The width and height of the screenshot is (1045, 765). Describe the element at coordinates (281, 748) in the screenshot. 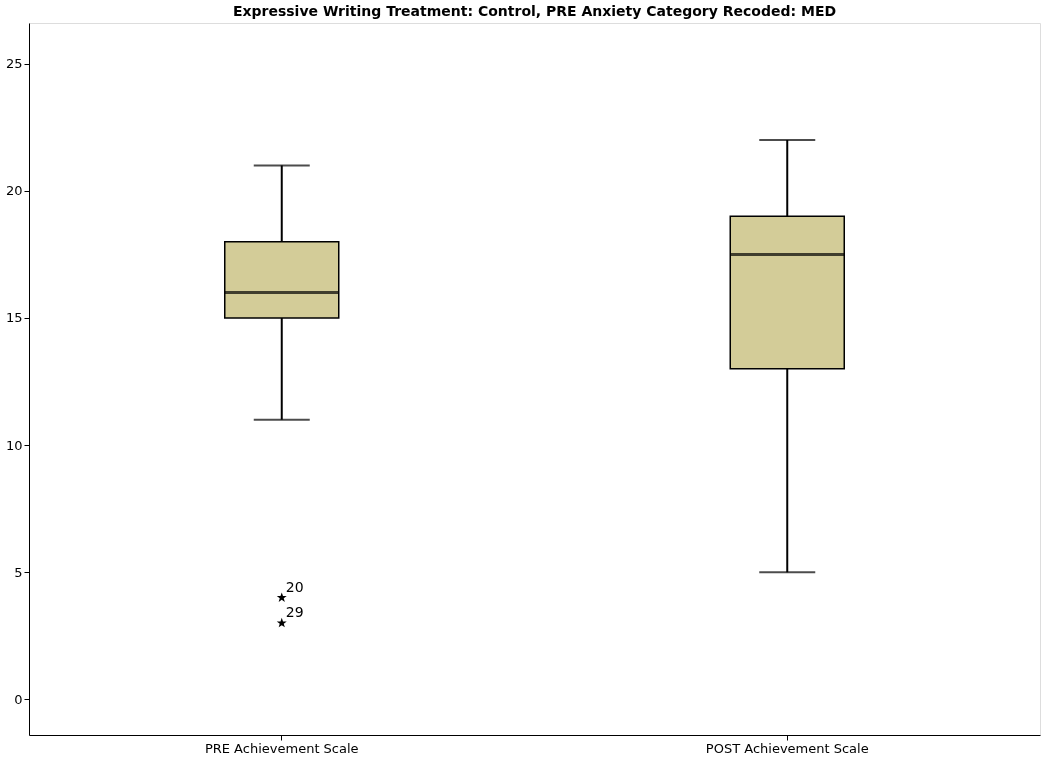

I see `x-tick-label: PRE Achievement Scale` at that location.